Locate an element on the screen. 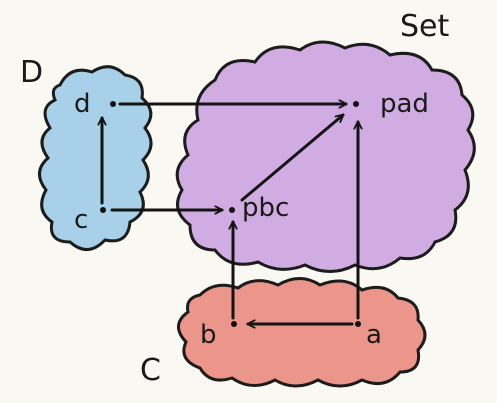  dot-c is located at coordinates (103, 210).